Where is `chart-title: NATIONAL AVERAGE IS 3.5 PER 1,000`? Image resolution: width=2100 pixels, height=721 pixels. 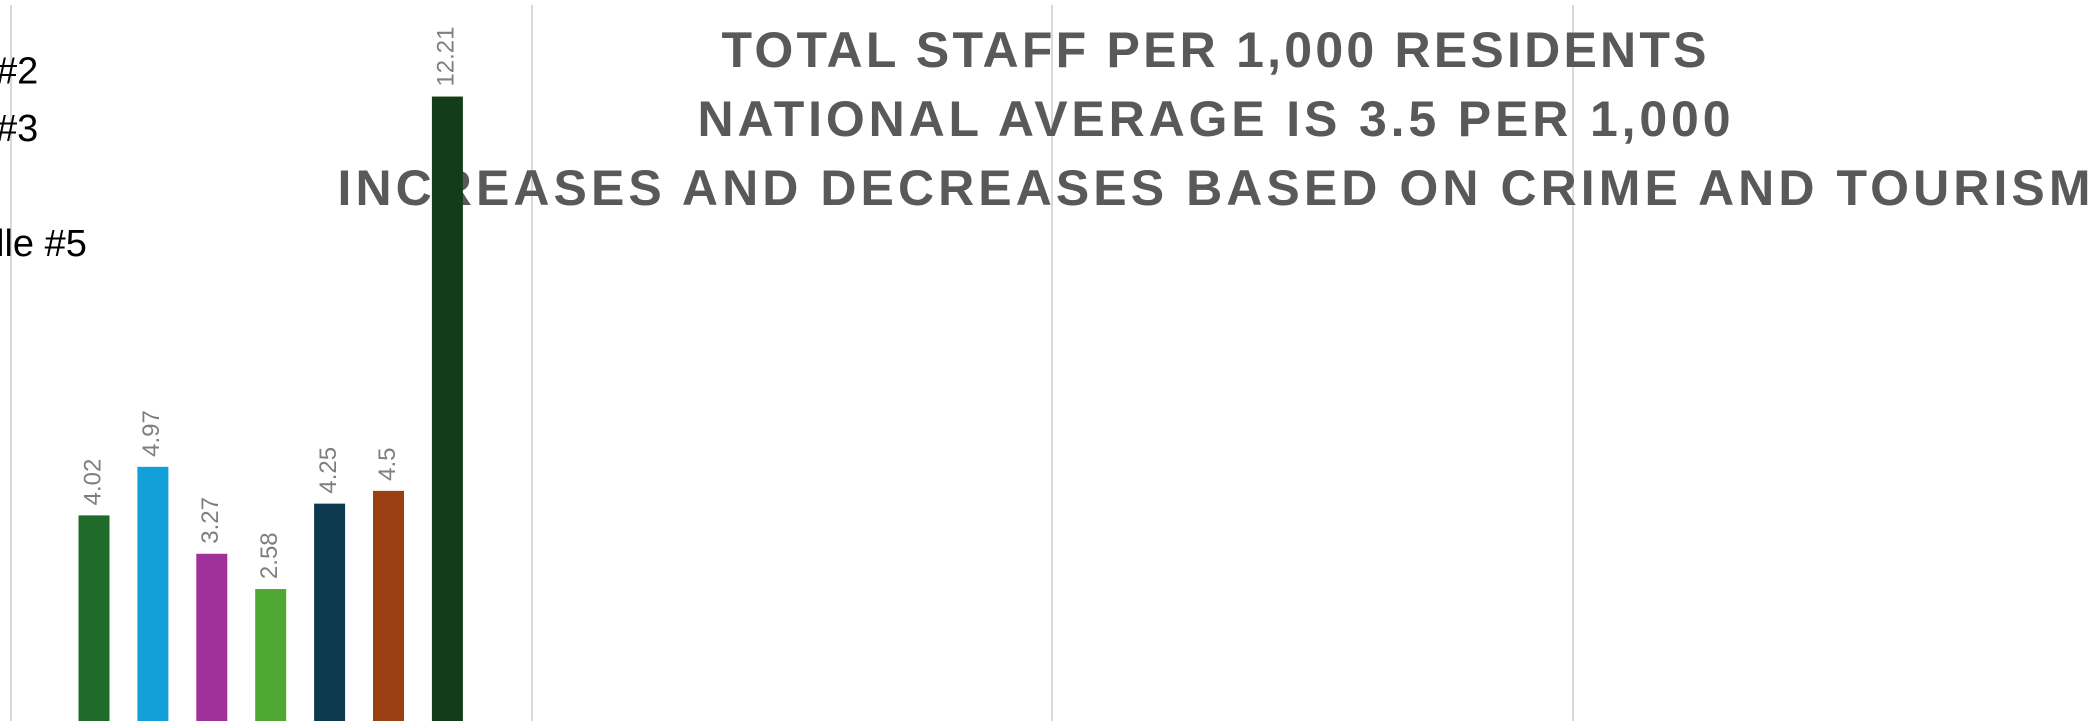
chart-title: NATIONAL AVERAGE IS 3.5 PER 1,000 is located at coordinates (1215, 119).